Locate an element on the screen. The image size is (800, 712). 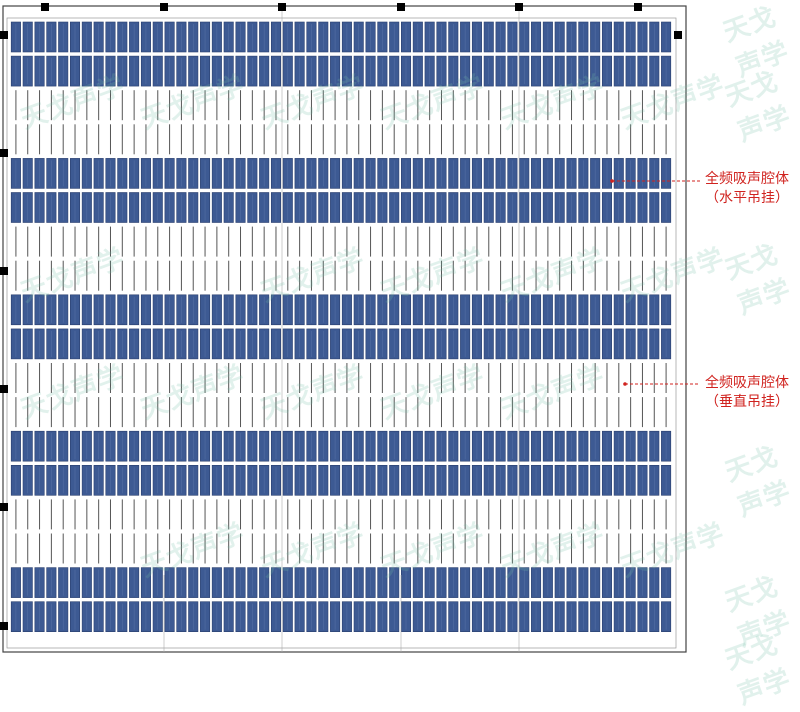
horizontal-cavity-name: 全频吸声腔体 is located at coordinates (747, 179).